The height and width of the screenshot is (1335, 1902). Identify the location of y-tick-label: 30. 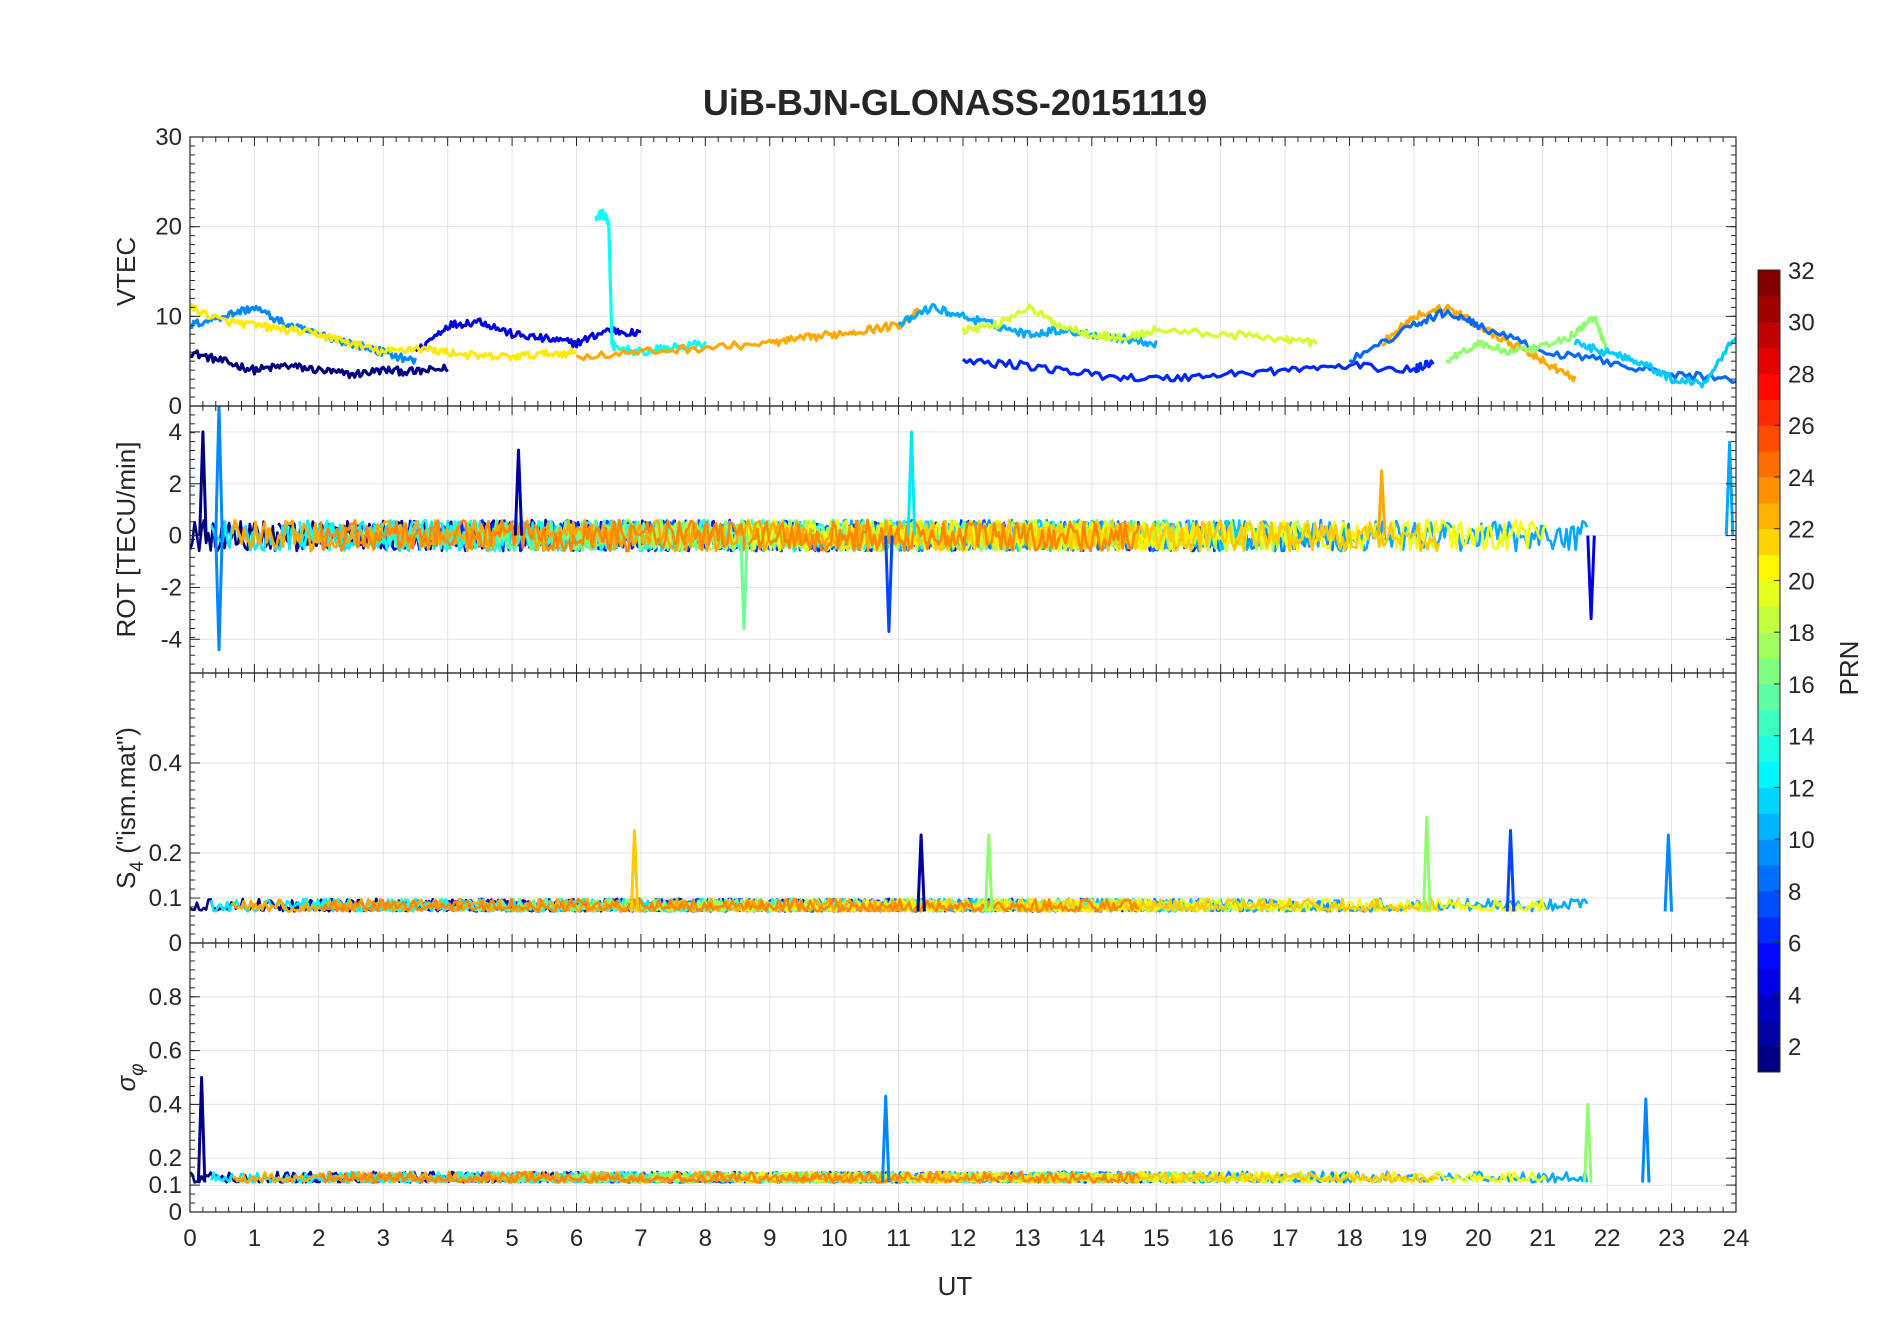
(168, 137).